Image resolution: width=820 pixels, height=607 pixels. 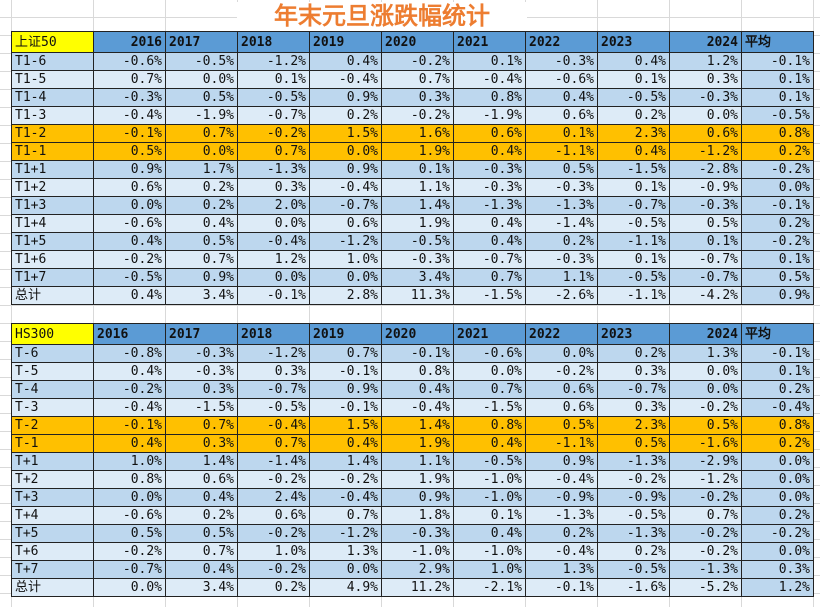 I want to click on value-cell: 1.6%, so click(x=417, y=133).